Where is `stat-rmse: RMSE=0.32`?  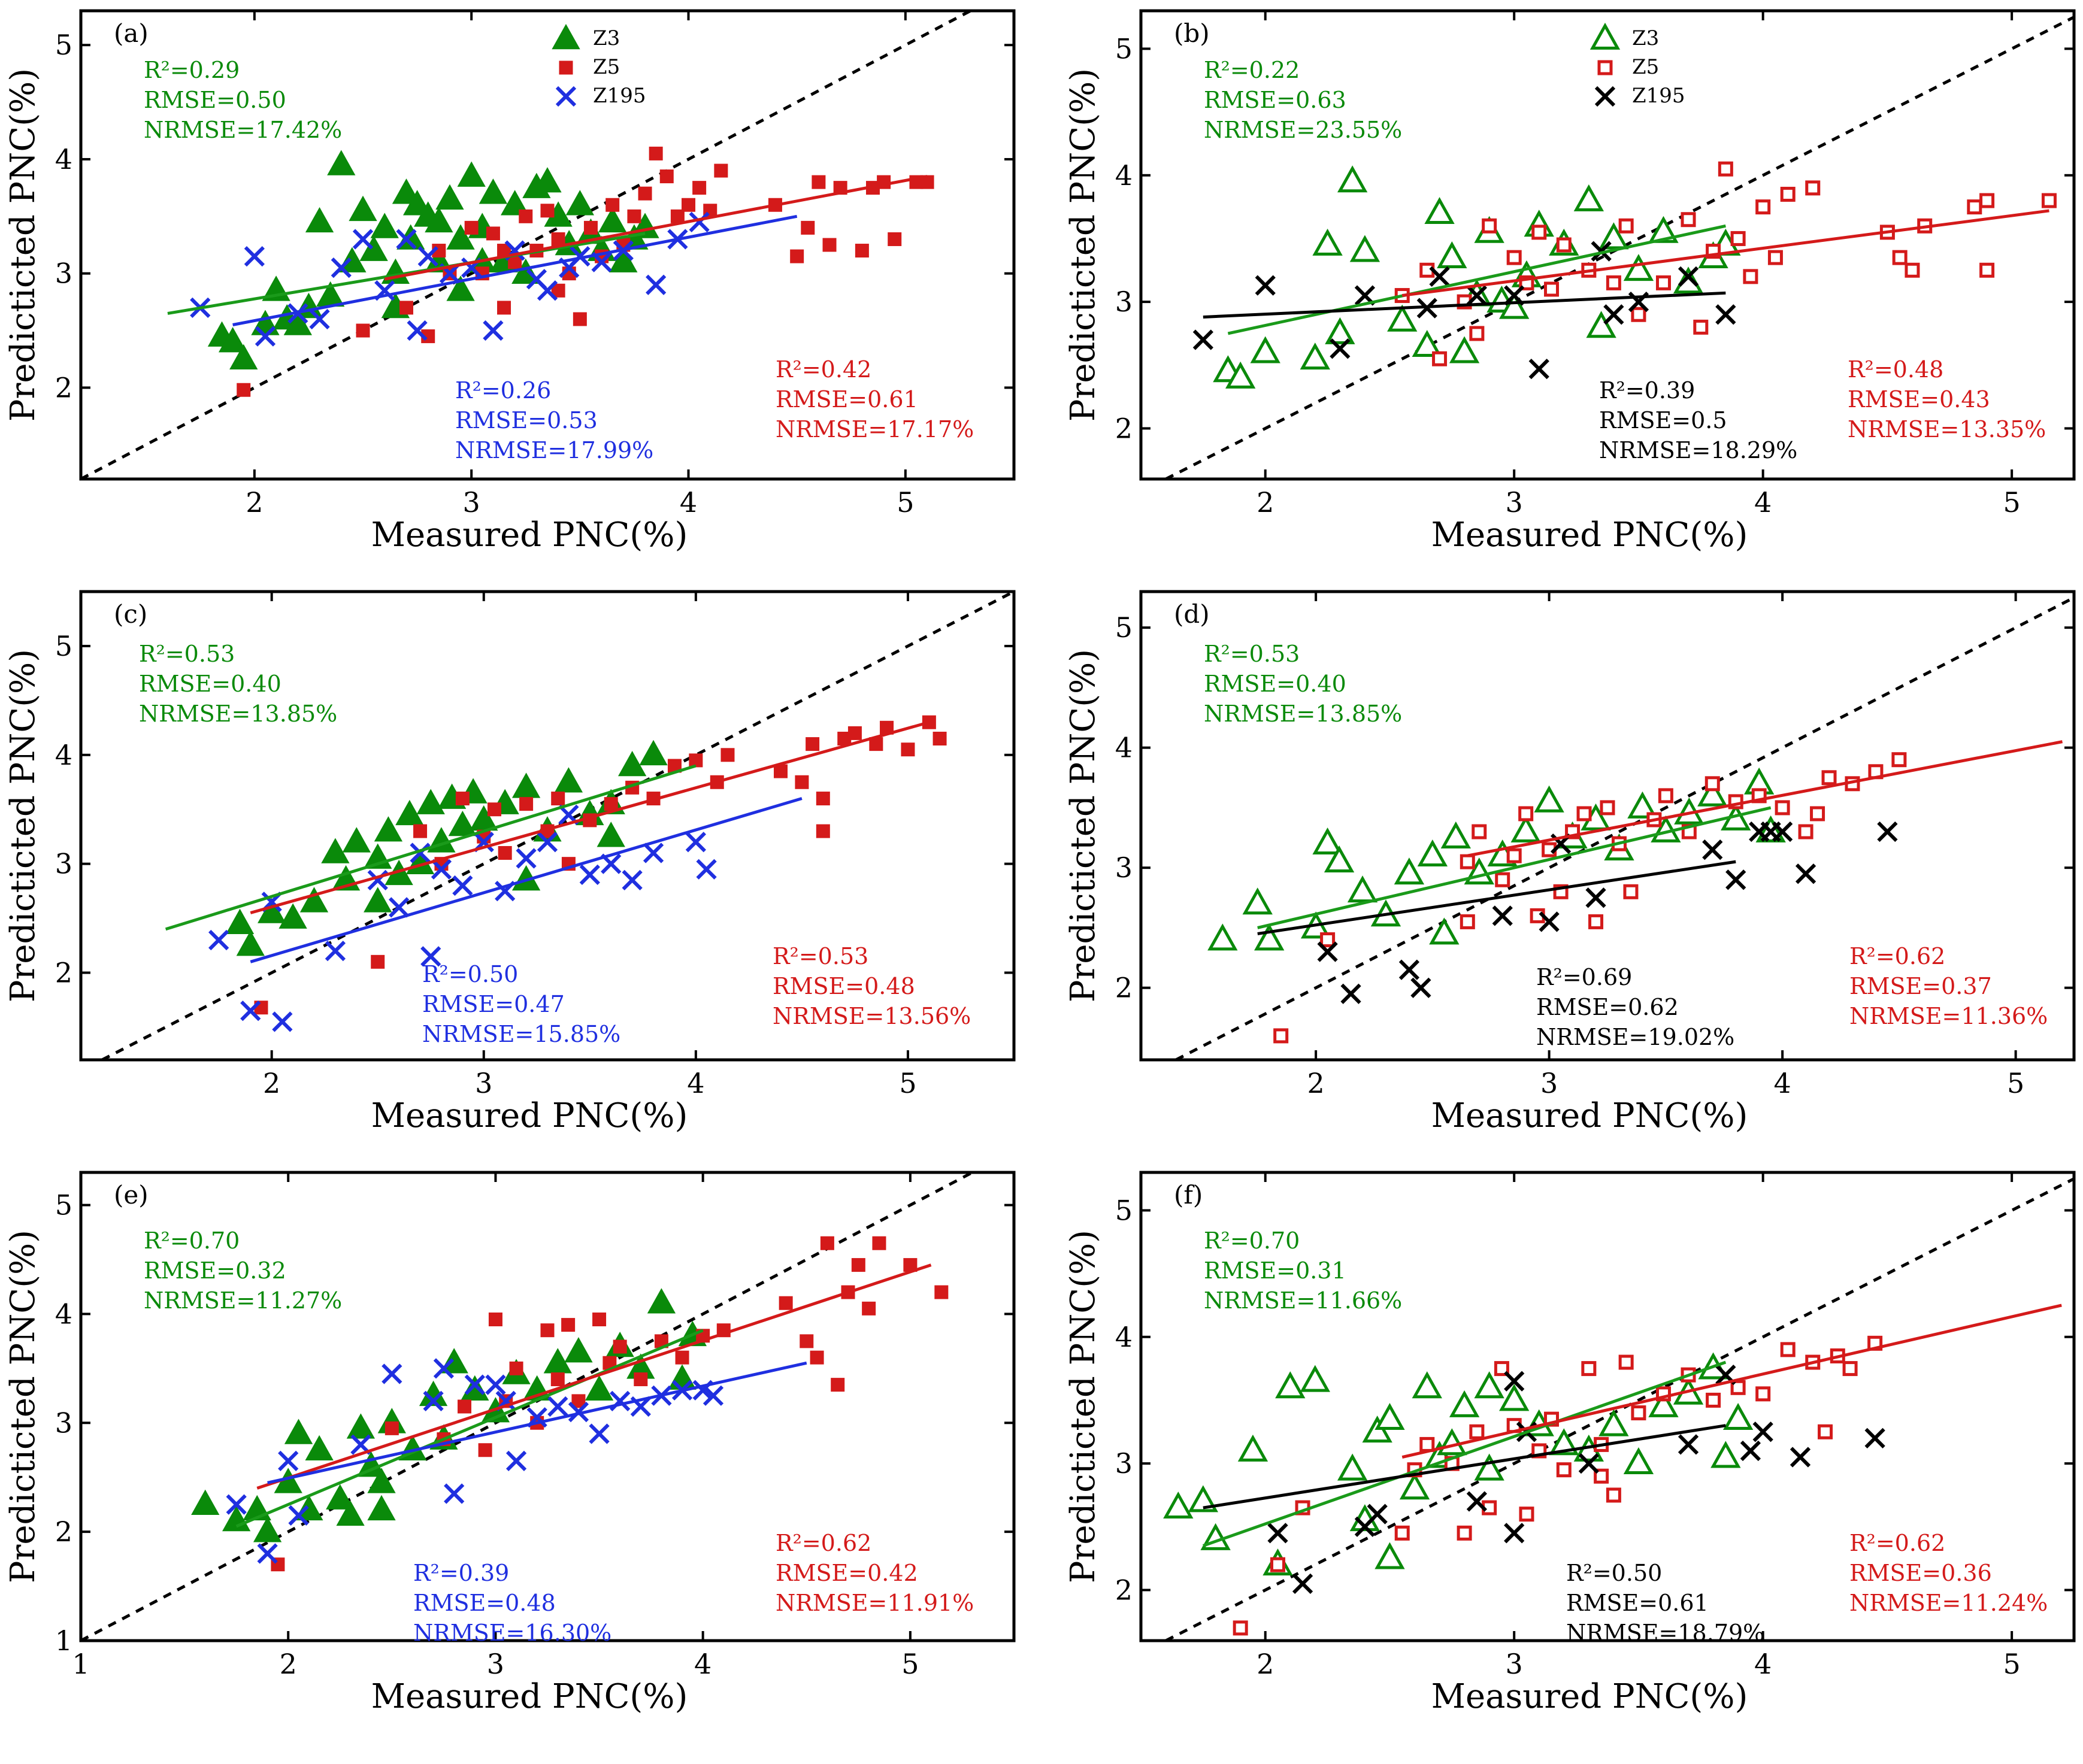
stat-rmse: RMSE=0.32 is located at coordinates (215, 1270).